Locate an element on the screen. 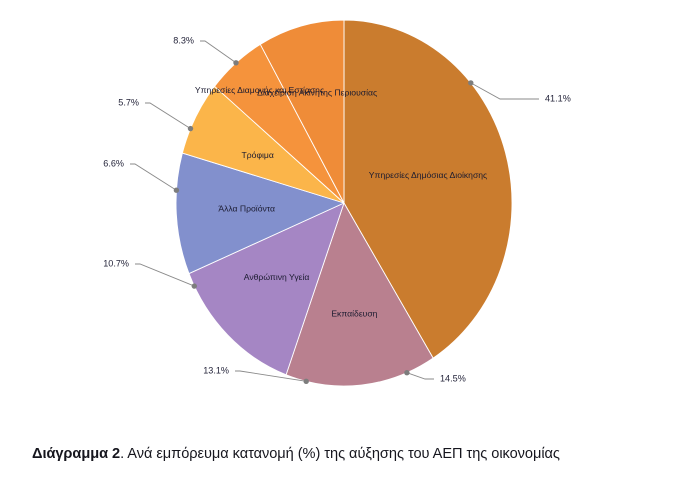  slice-label: Εκπαίδευση is located at coordinates (354, 313).